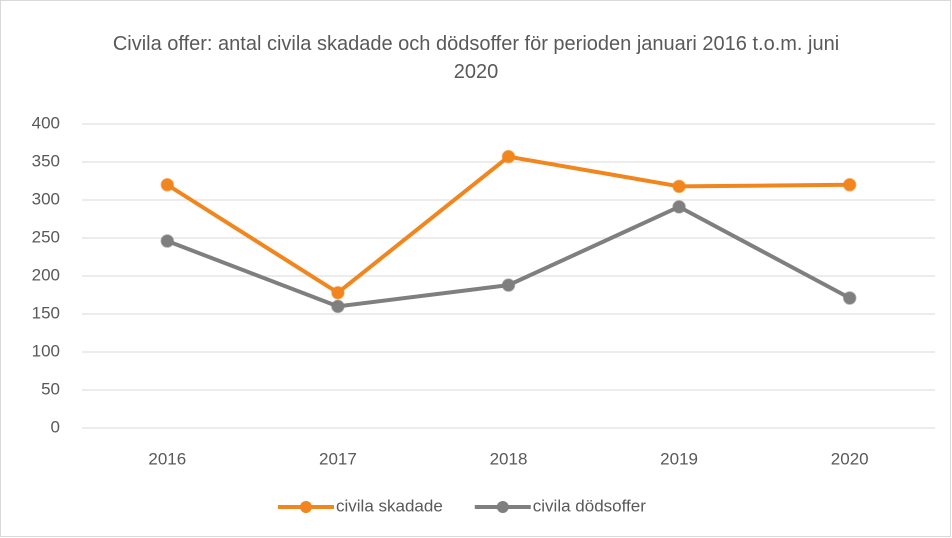 This screenshot has height=538, width=952. Describe the element at coordinates (679, 458) in the screenshot. I see `x-tick-label: 2019` at that location.